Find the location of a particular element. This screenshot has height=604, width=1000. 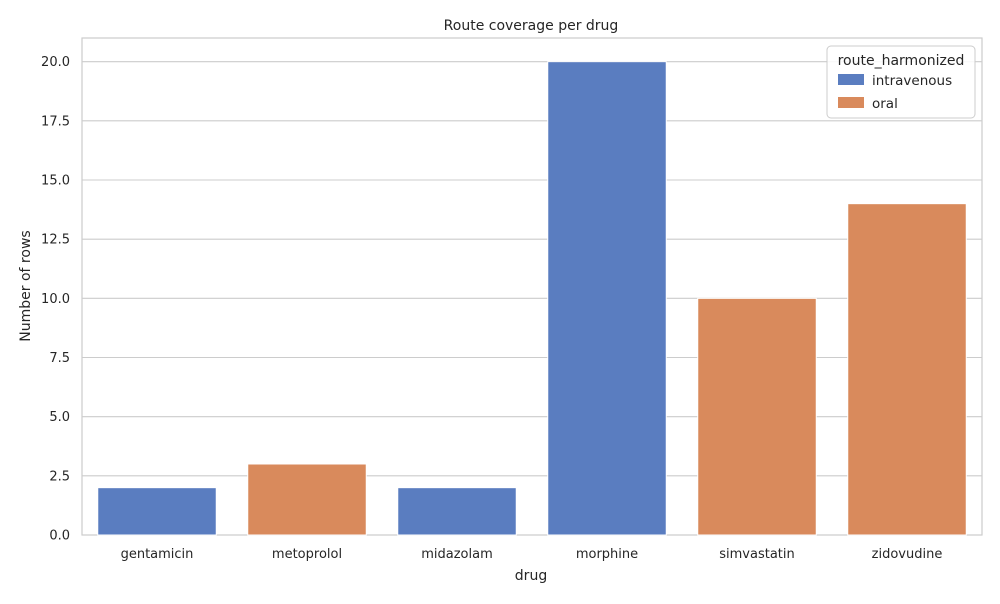

y-tick-labels: 0.0 2.5 5.0 7.5 10.0 12.5 15.0 17.5 20.0 is located at coordinates (55, 299).